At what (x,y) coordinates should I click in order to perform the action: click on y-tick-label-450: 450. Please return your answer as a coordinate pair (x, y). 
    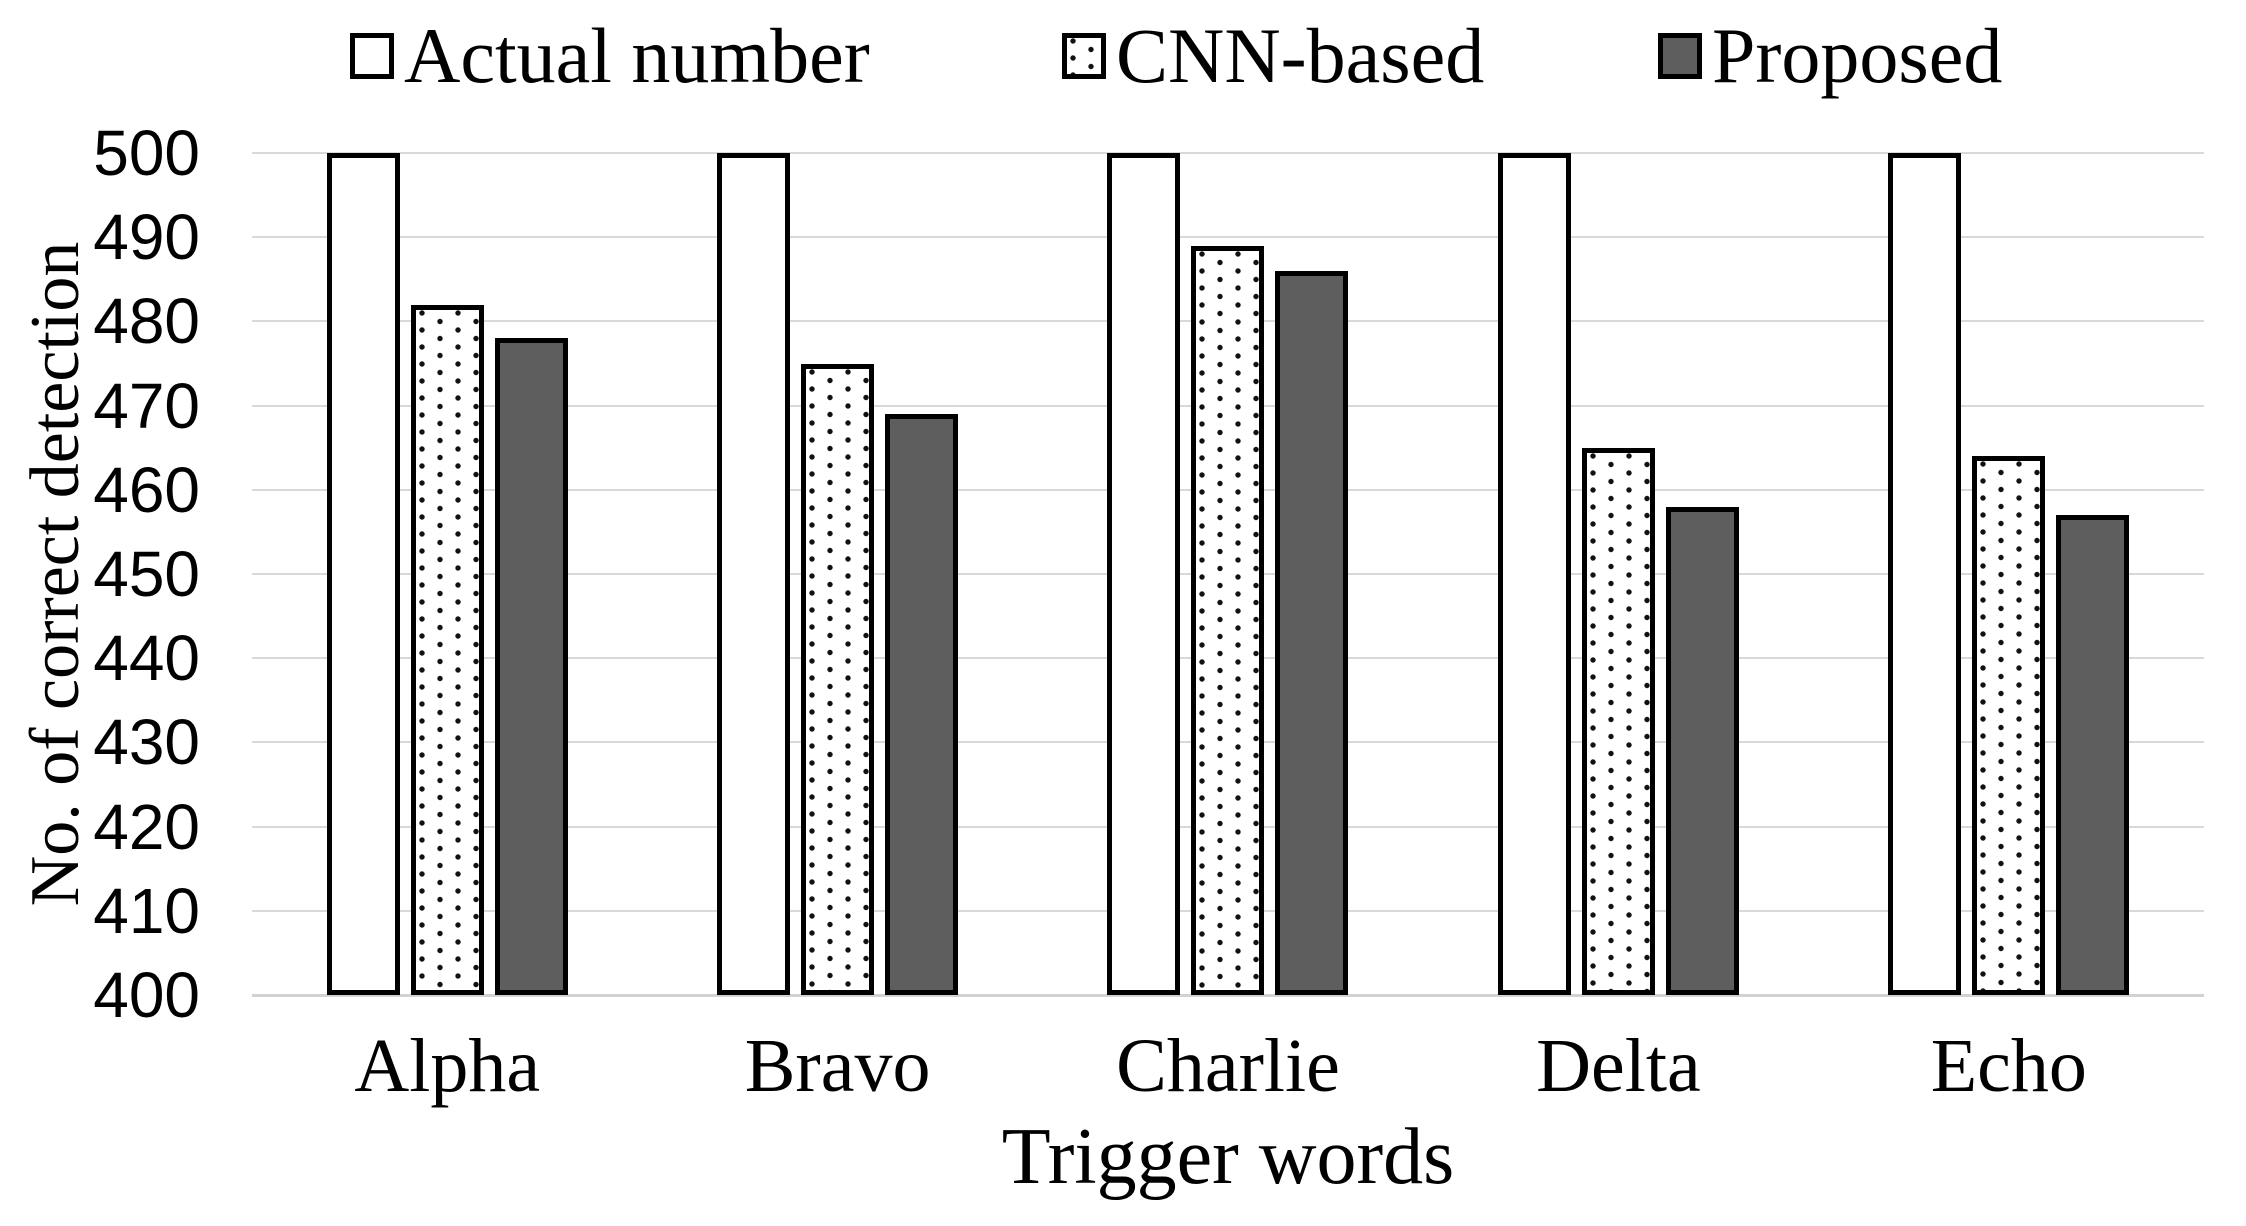
    Looking at the image, I should click on (146, 574).